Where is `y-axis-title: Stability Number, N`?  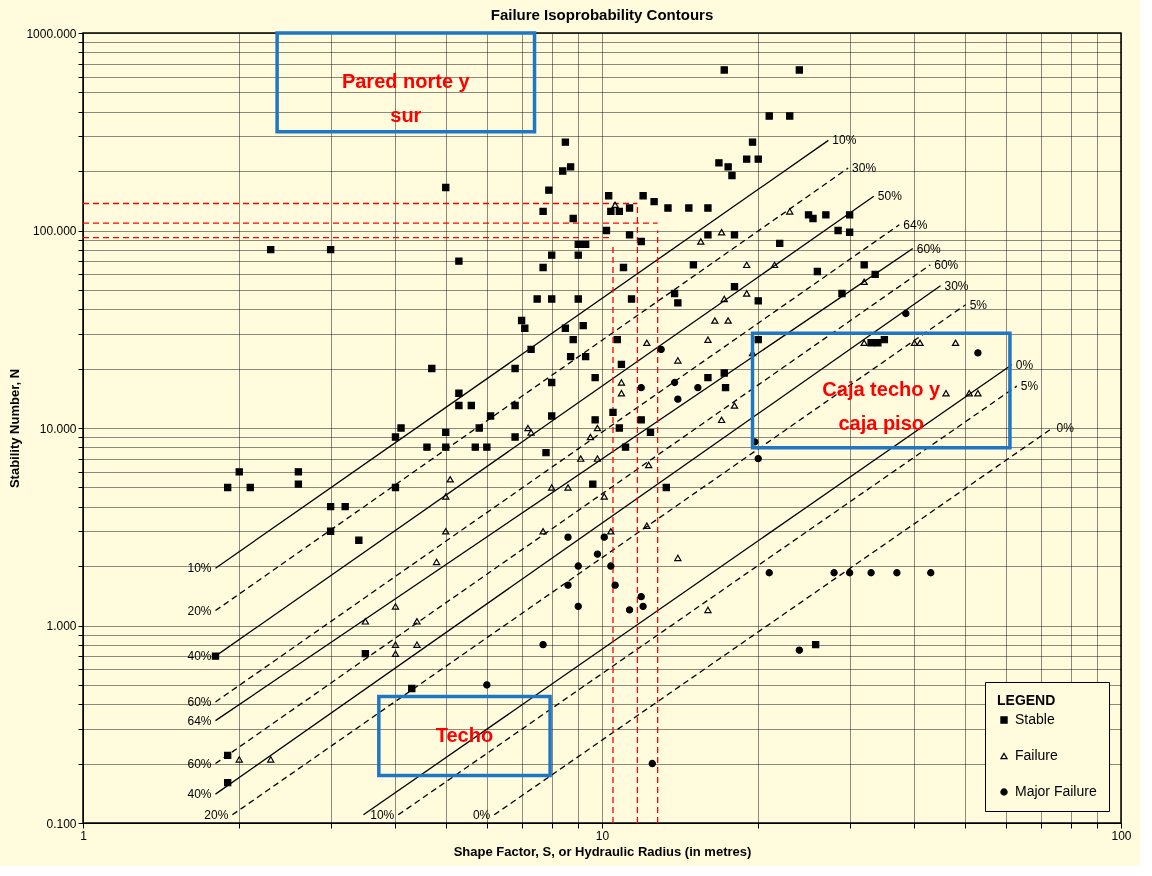
y-axis-title: Stability Number, N is located at coordinates (15, 428).